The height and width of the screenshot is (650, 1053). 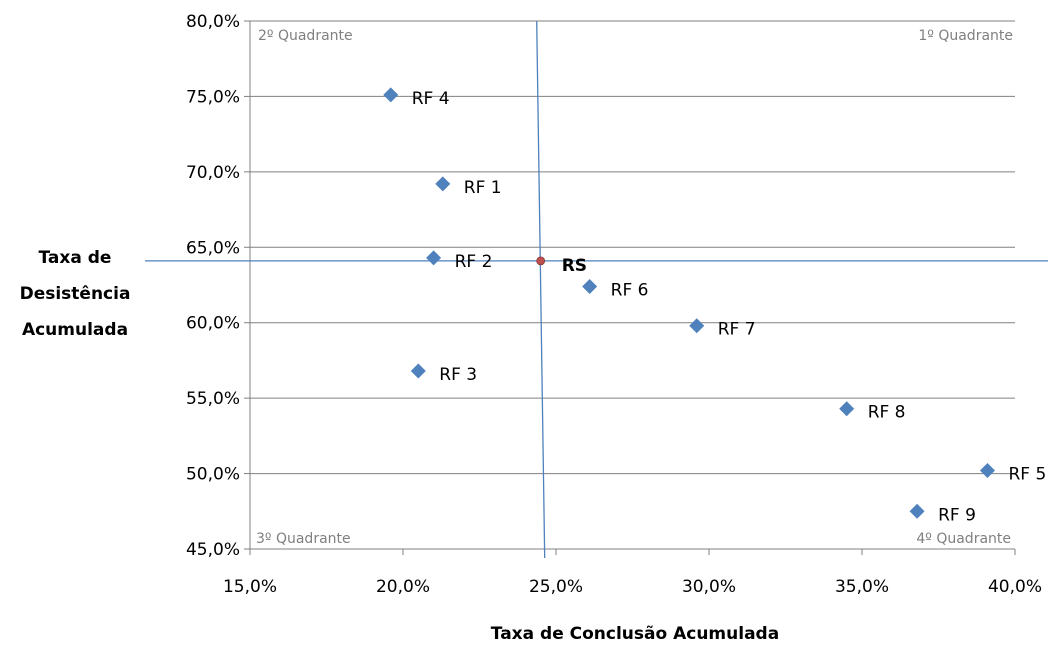 What do you see at coordinates (737, 330) in the screenshot?
I see `point-label: RF 7` at bounding box center [737, 330].